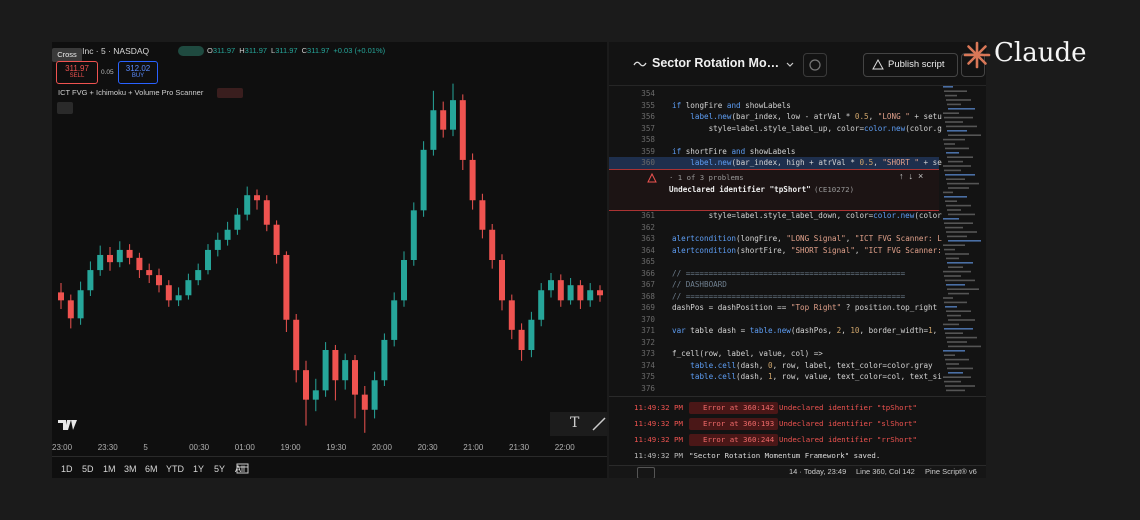  I want to click on timeframe: 1Y, so click(199, 469).